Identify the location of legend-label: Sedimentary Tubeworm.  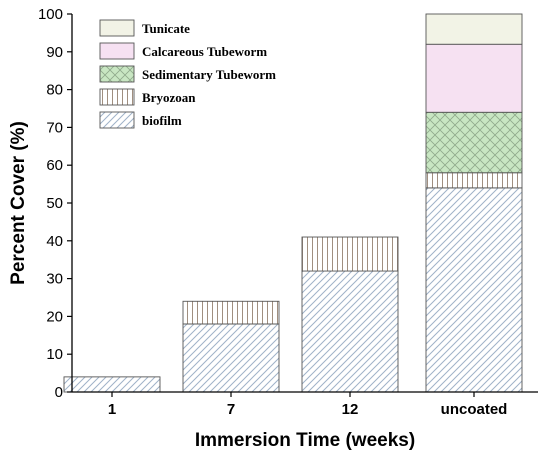
(209, 74).